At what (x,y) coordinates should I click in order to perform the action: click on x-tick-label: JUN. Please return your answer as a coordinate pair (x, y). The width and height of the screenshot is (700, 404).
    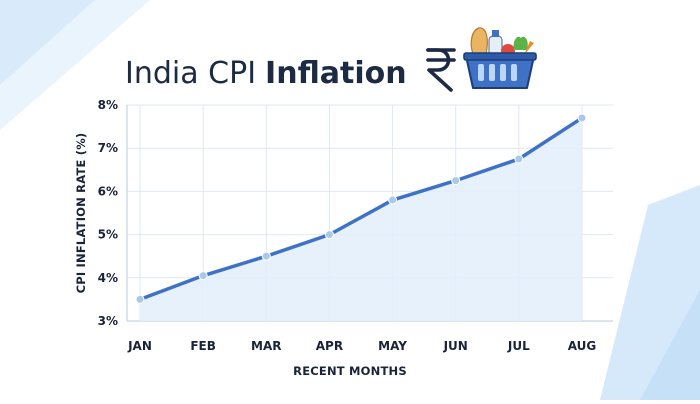
    Looking at the image, I should click on (455, 346).